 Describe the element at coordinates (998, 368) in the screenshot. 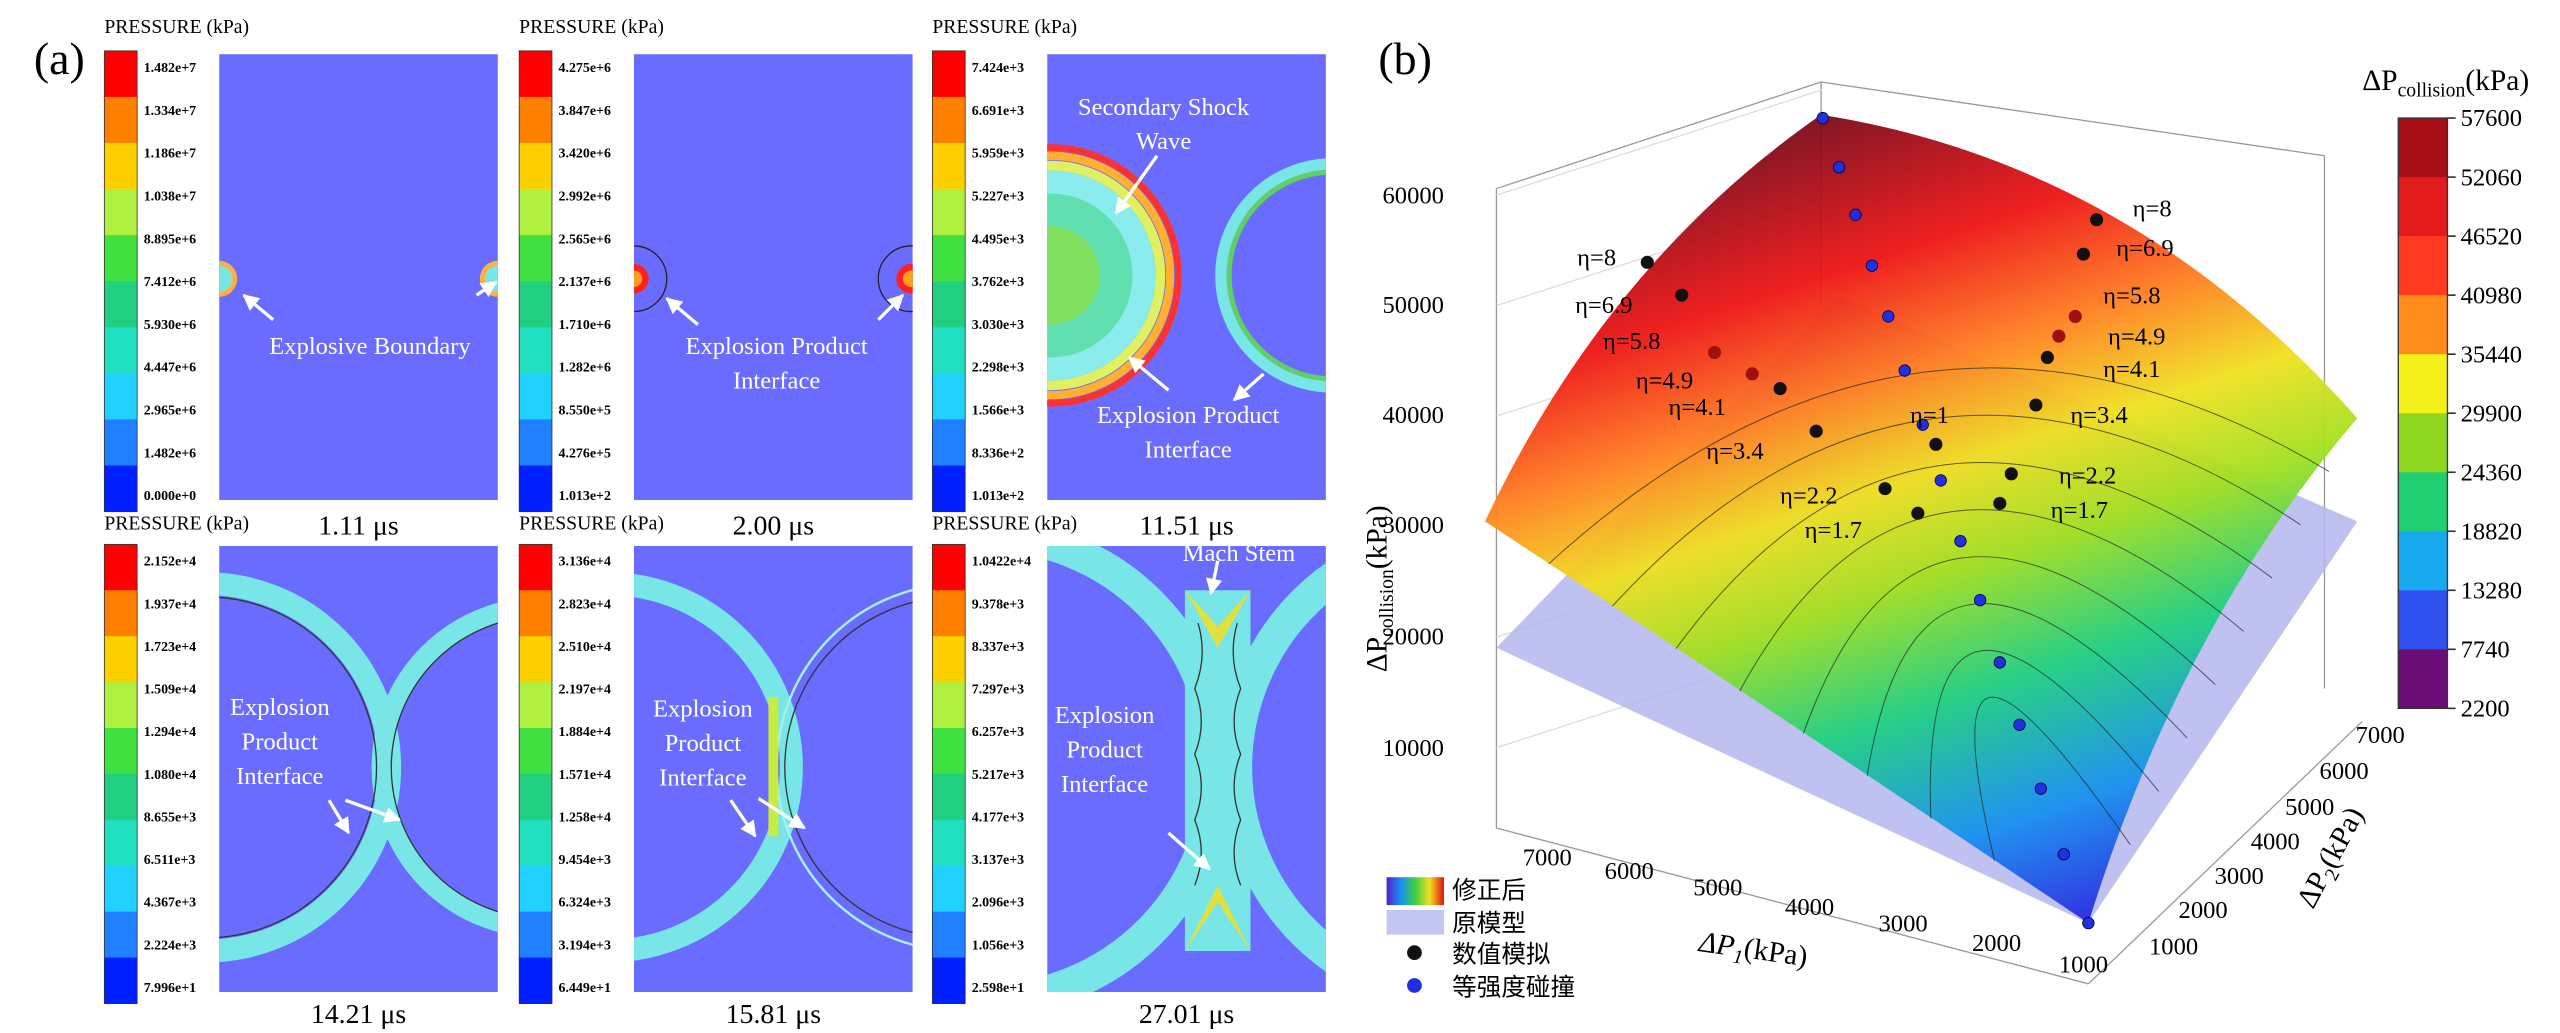

I see `colorbar-label: 2.298e+3` at that location.